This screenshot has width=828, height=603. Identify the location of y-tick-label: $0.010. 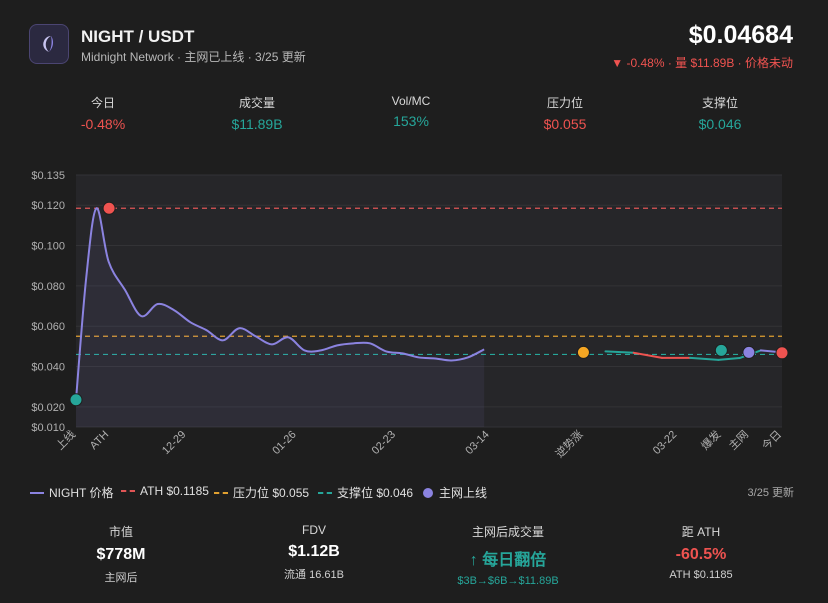
(48, 428).